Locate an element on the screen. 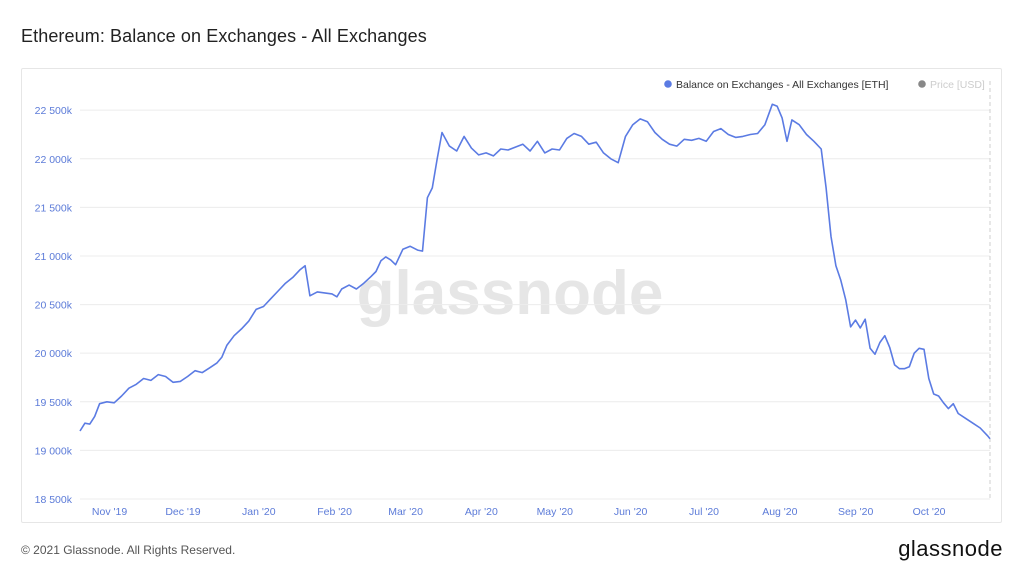 This screenshot has width=1024, height=576. y-tick-label: 19 500k is located at coordinates (54, 403).